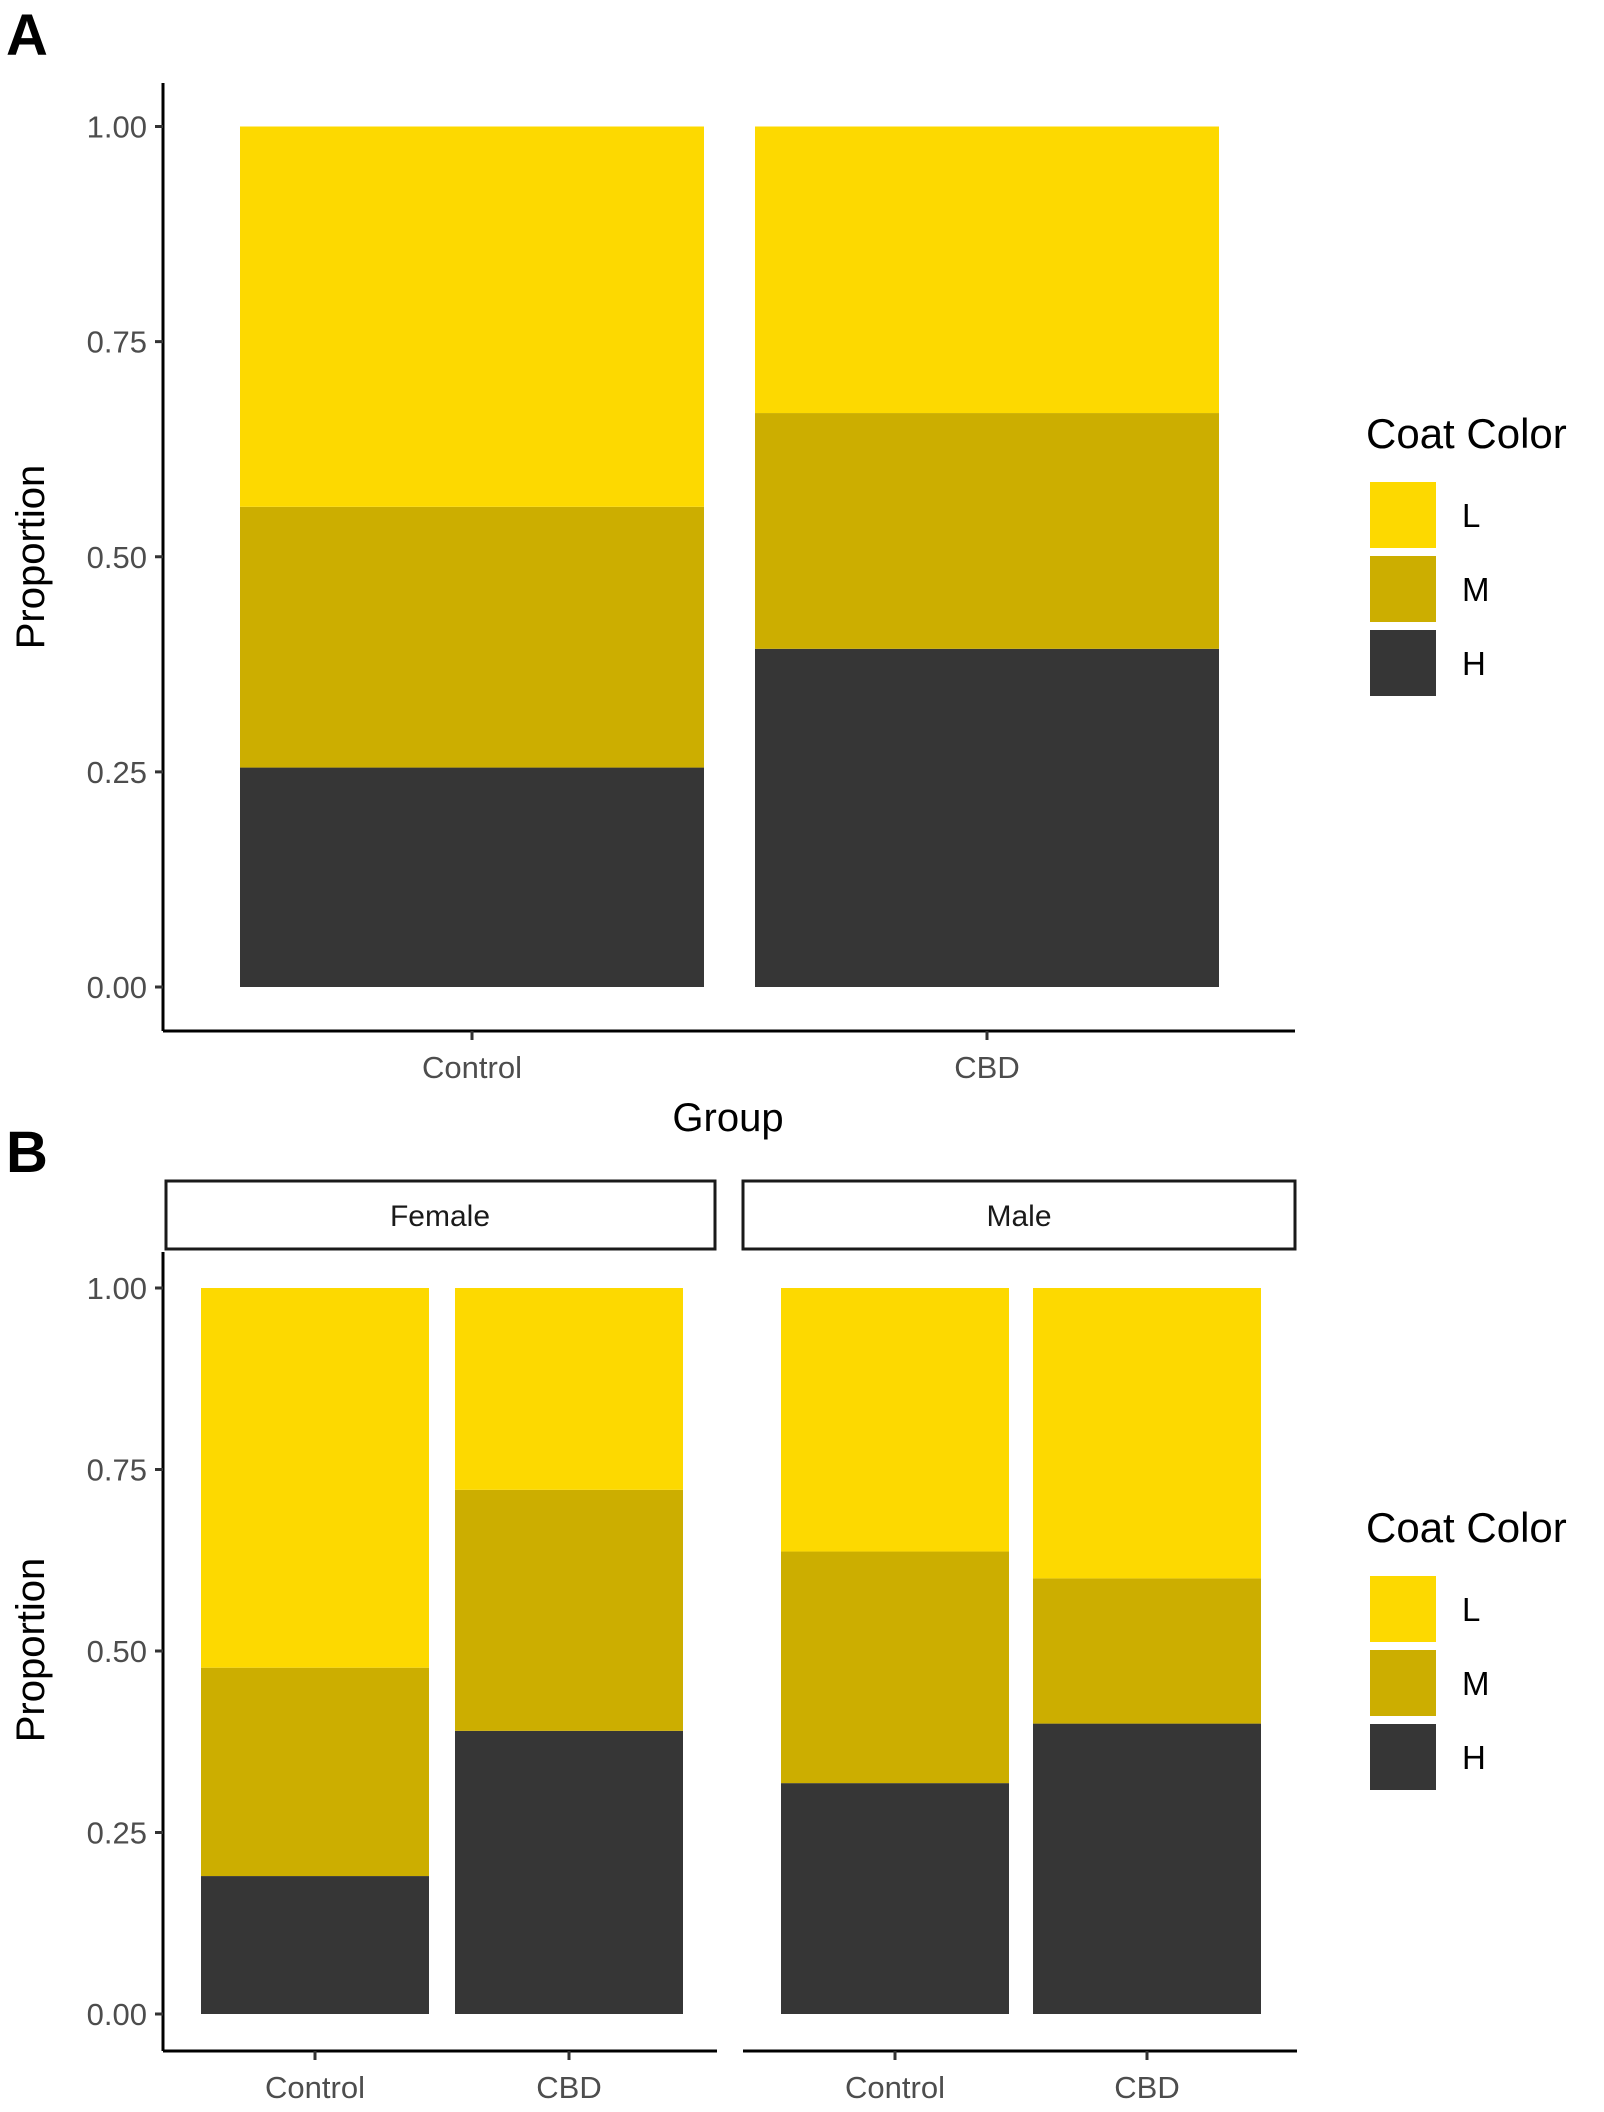 The height and width of the screenshot is (2112, 1604). Describe the element at coordinates (117, 987) in the screenshot. I see `panel-a-y-tick-label: 0.00` at that location.